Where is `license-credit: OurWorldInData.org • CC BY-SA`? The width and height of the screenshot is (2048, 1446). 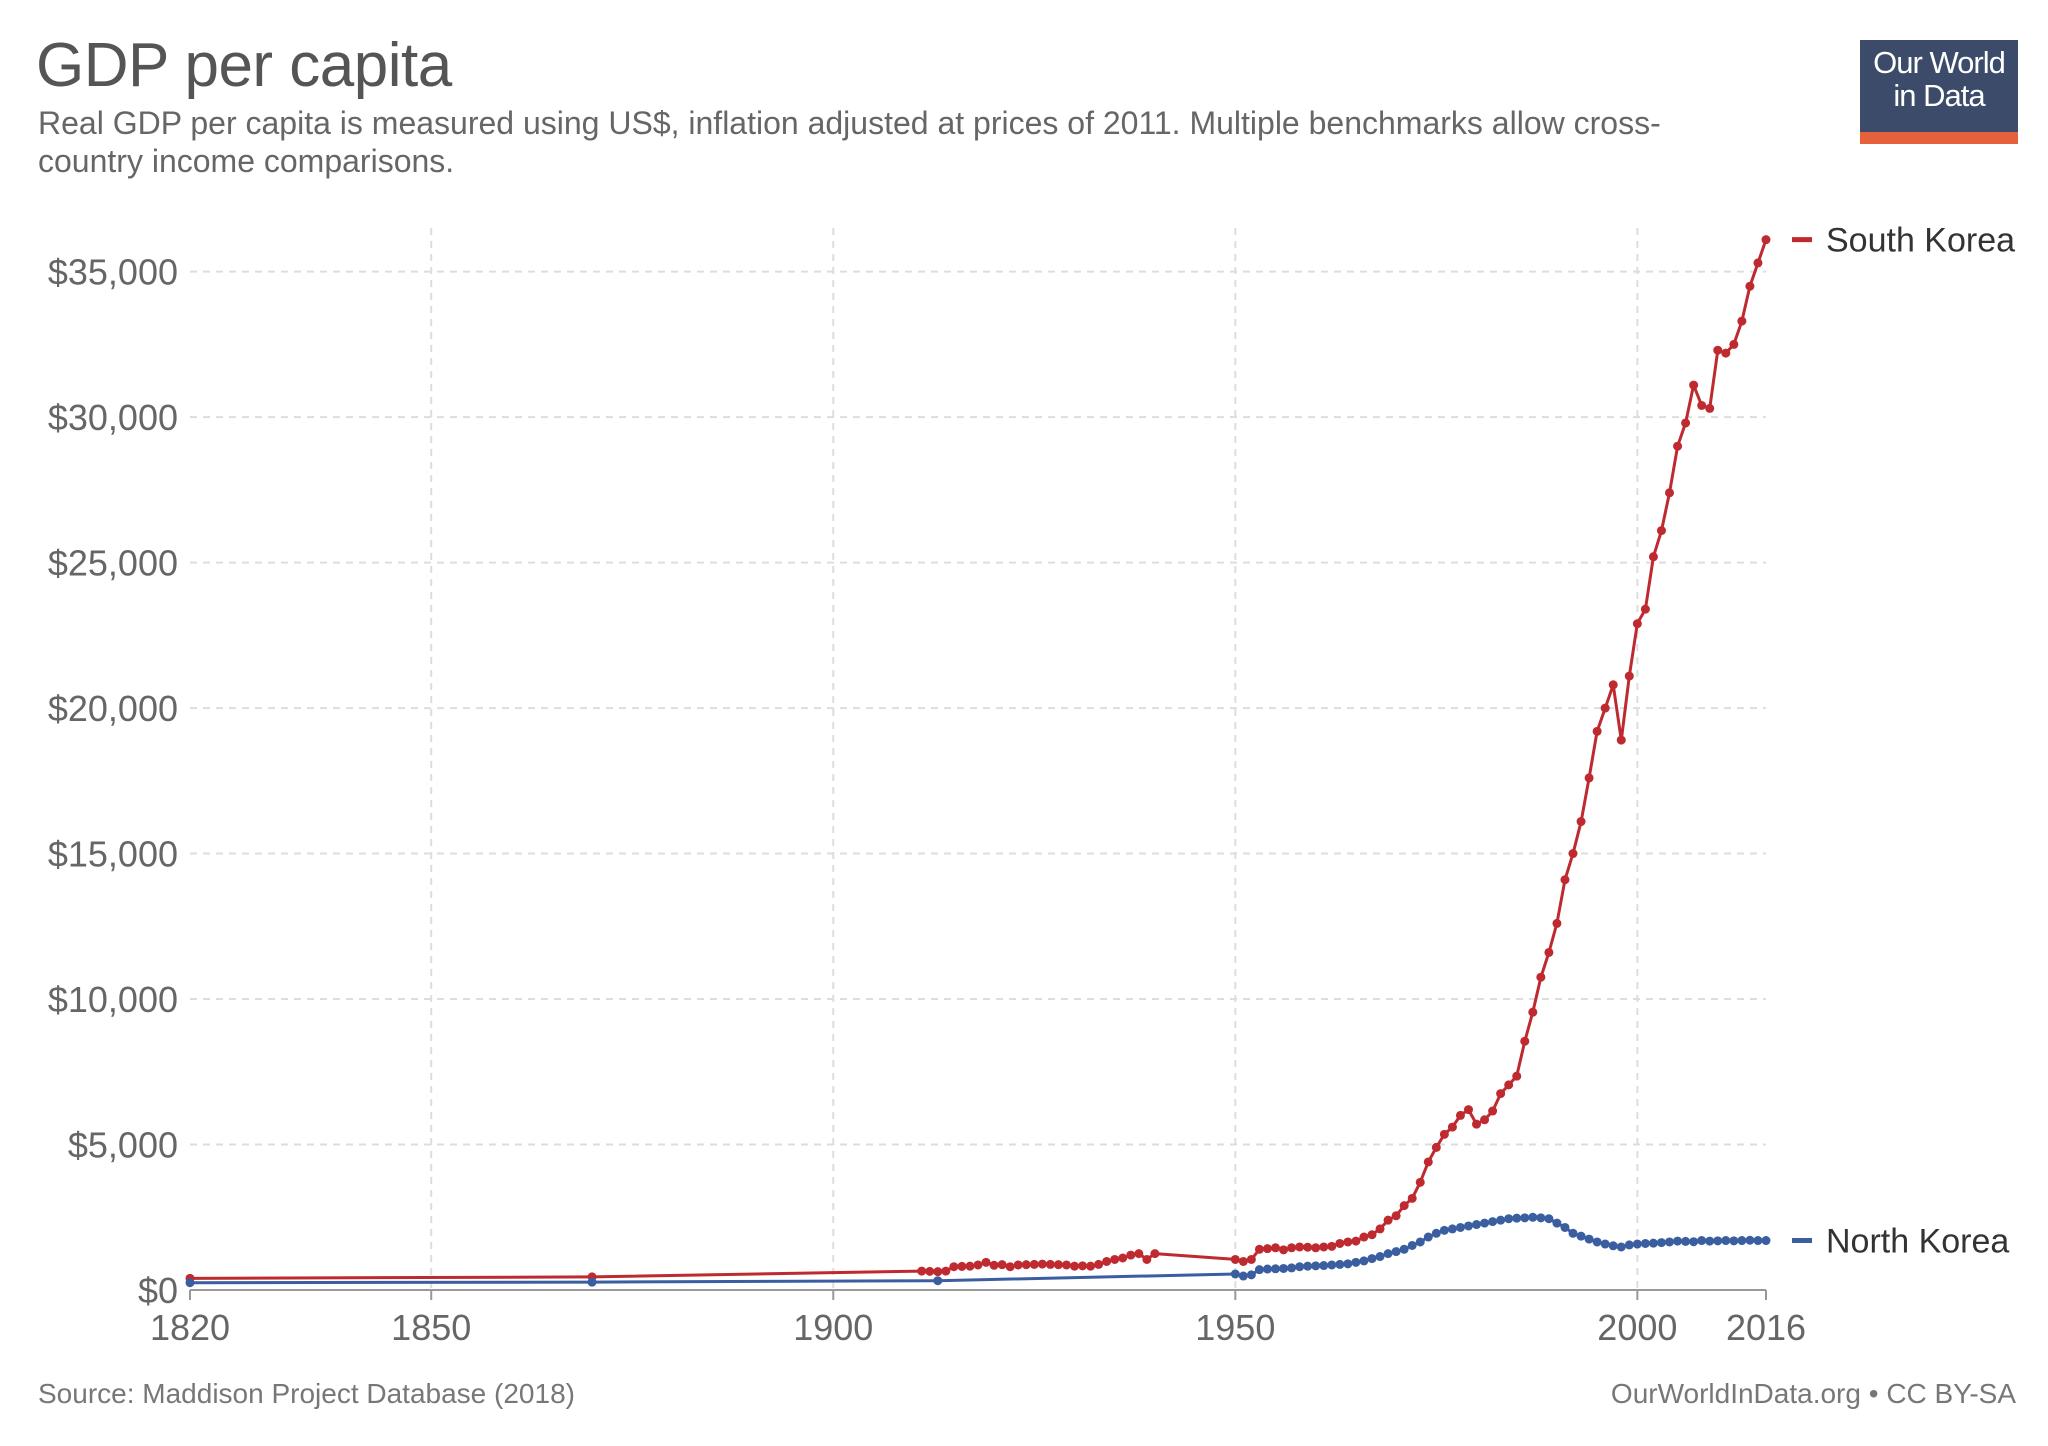
license-credit: OurWorldInData.org • CC BY-SA is located at coordinates (1813, 1393).